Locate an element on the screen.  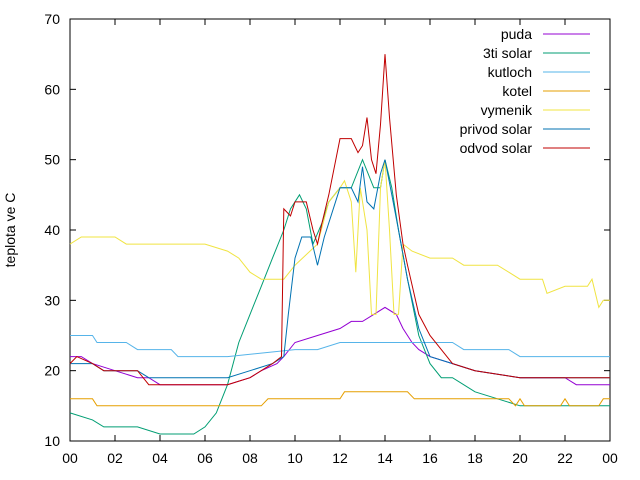
y-axis-label: teplota ve C is located at coordinates (10, 230).